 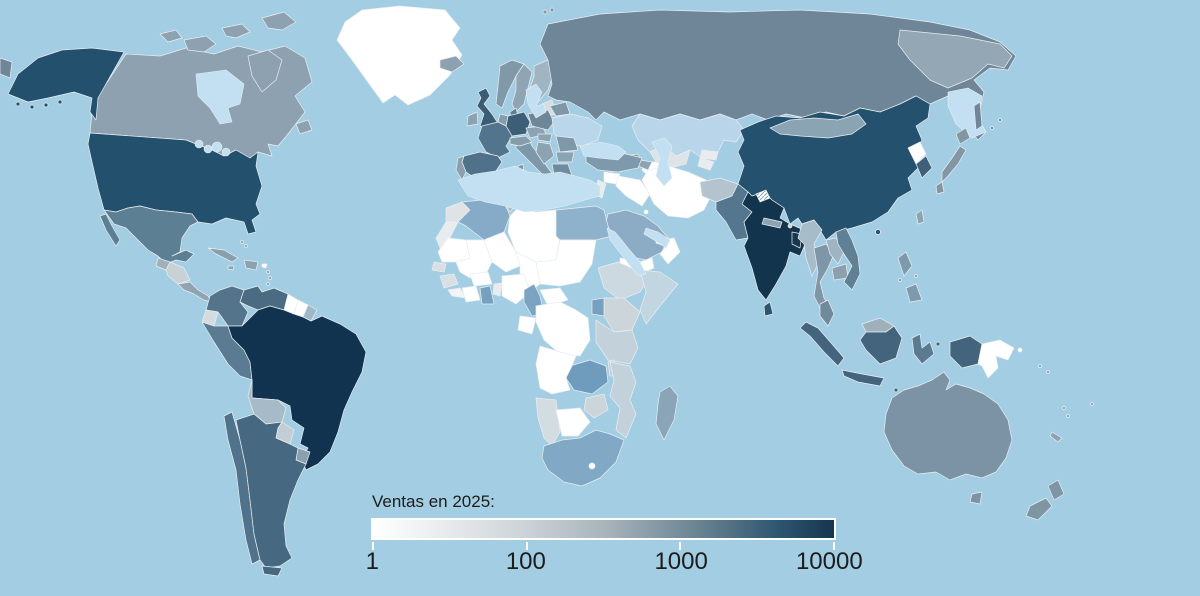 What do you see at coordinates (510, 84) in the screenshot?
I see `country-norway` at bounding box center [510, 84].